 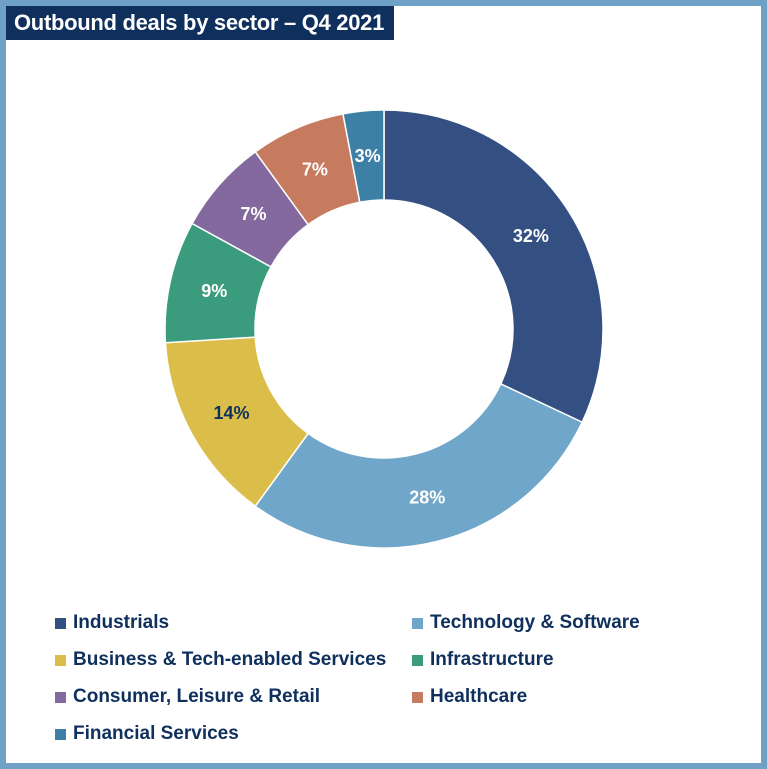 I want to click on slice-financial-services, so click(x=363, y=156).